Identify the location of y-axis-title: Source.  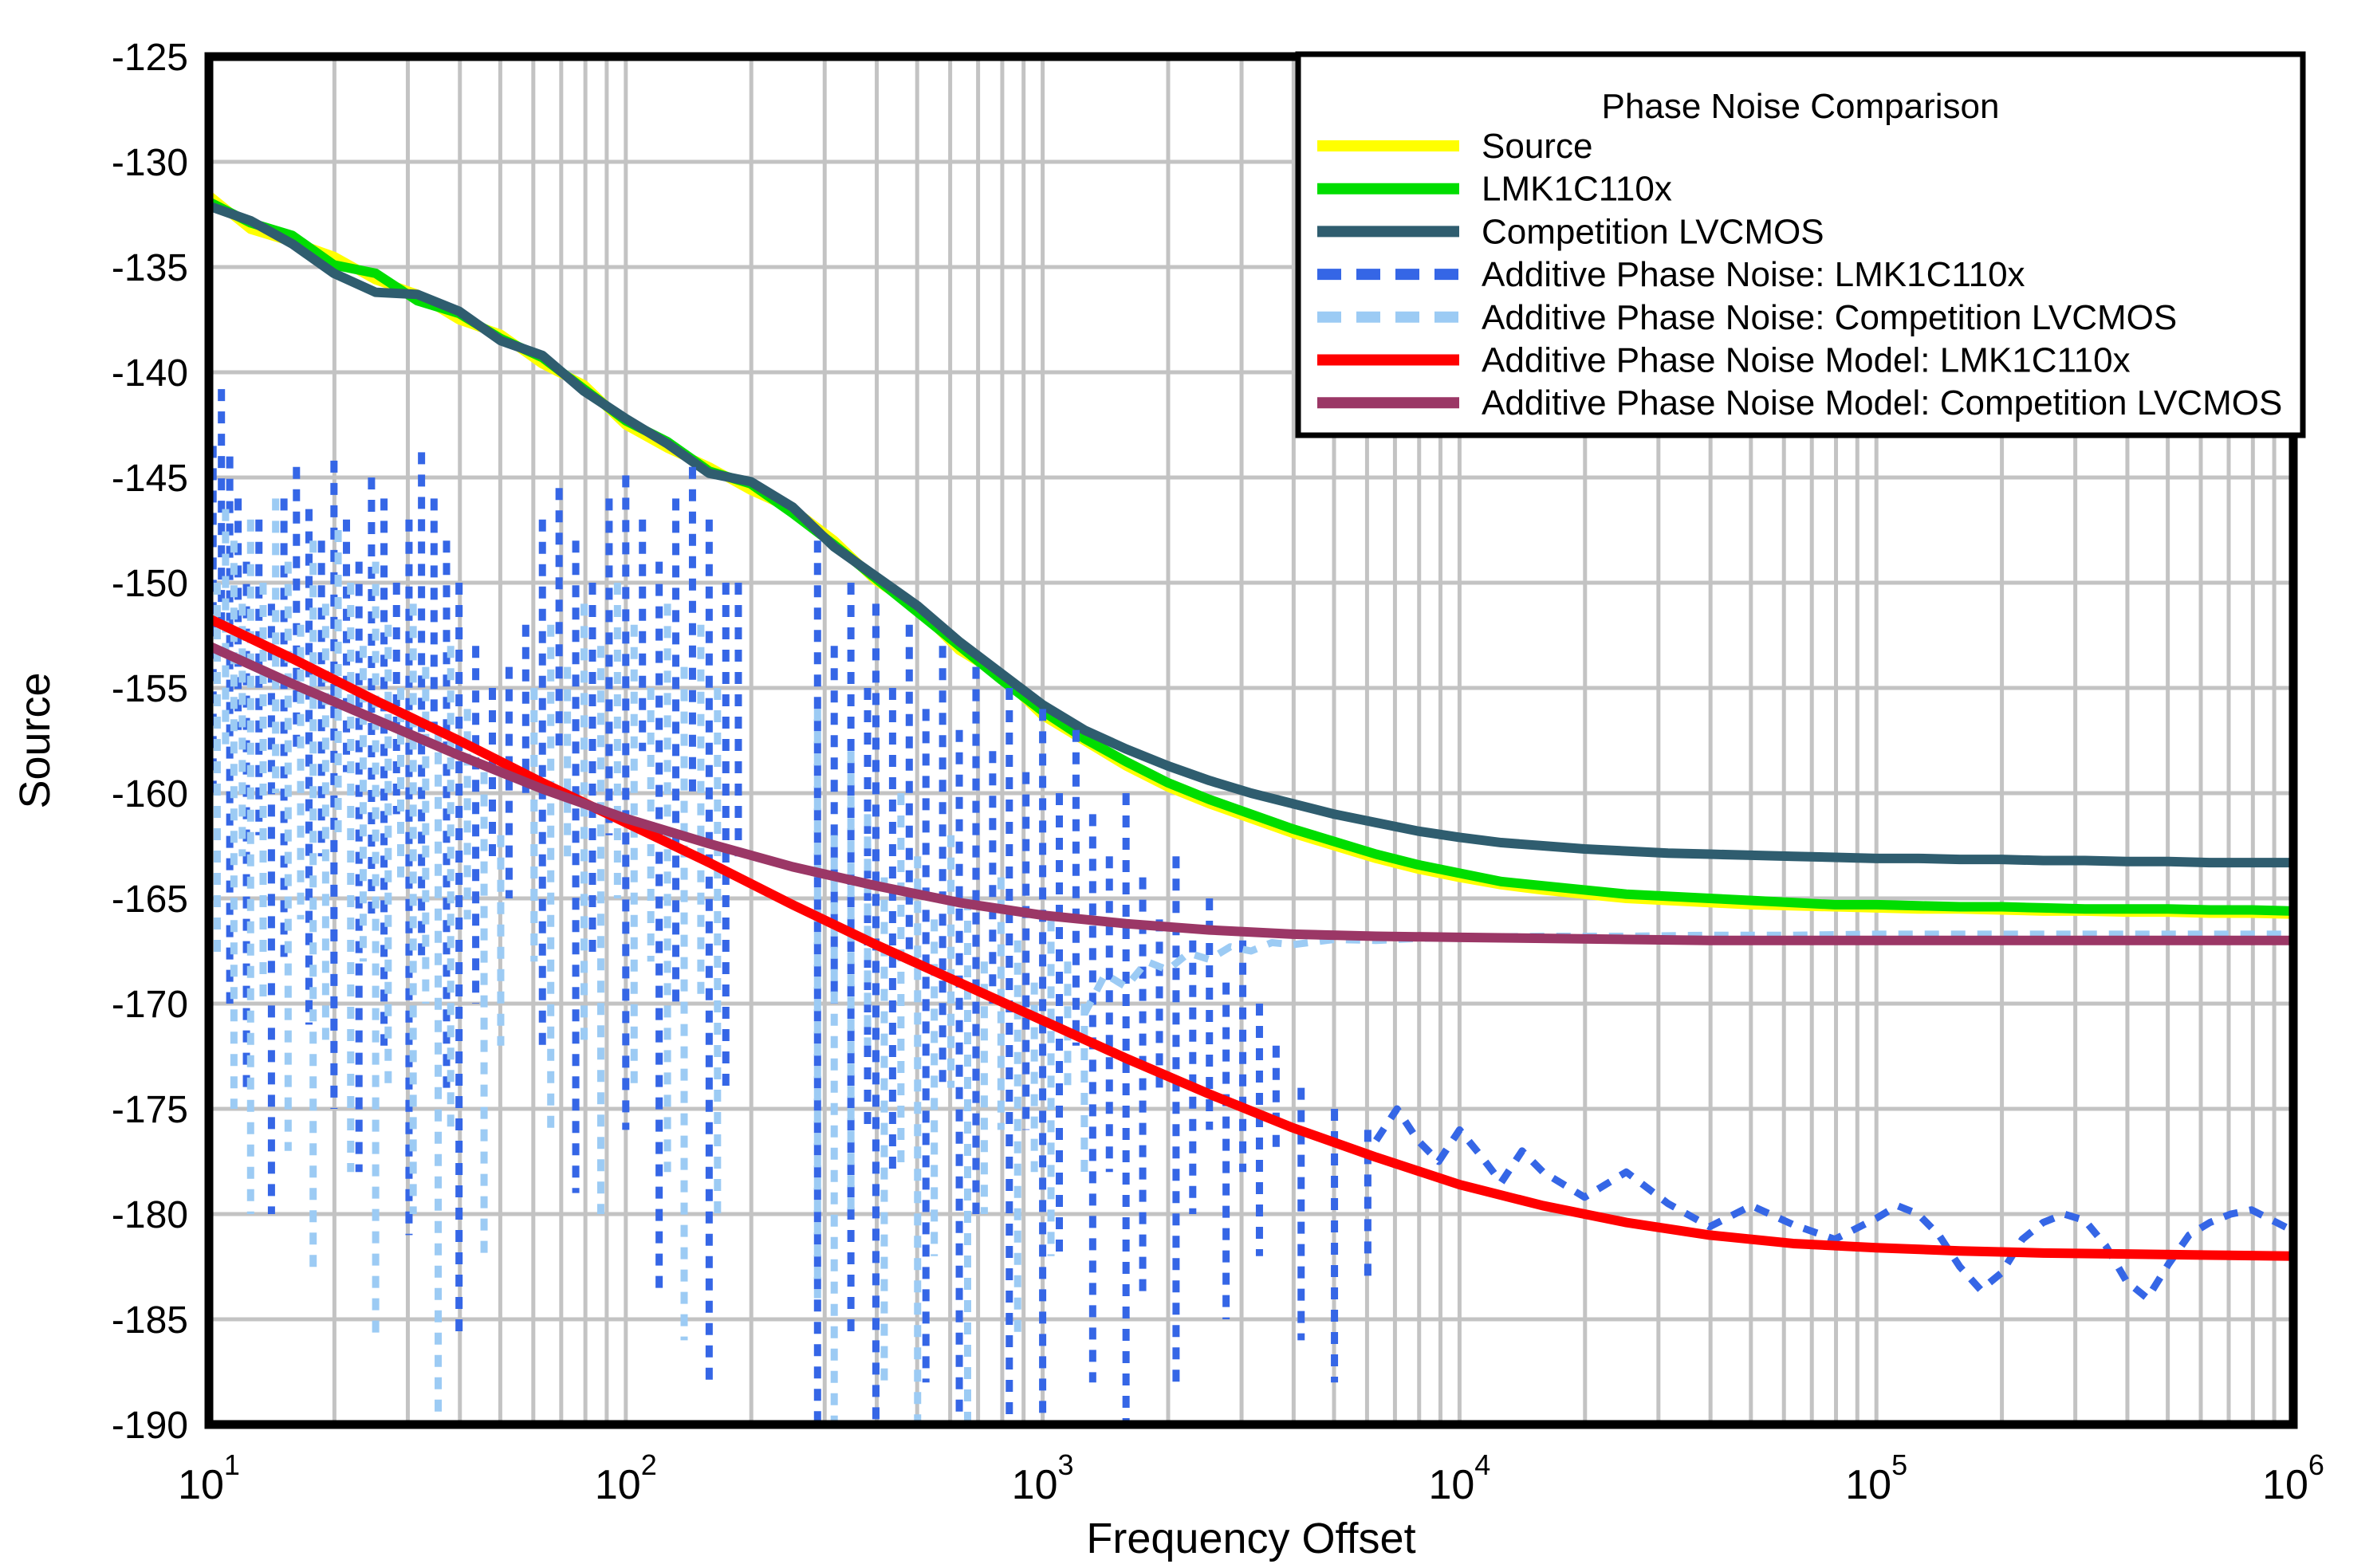
(35, 740).